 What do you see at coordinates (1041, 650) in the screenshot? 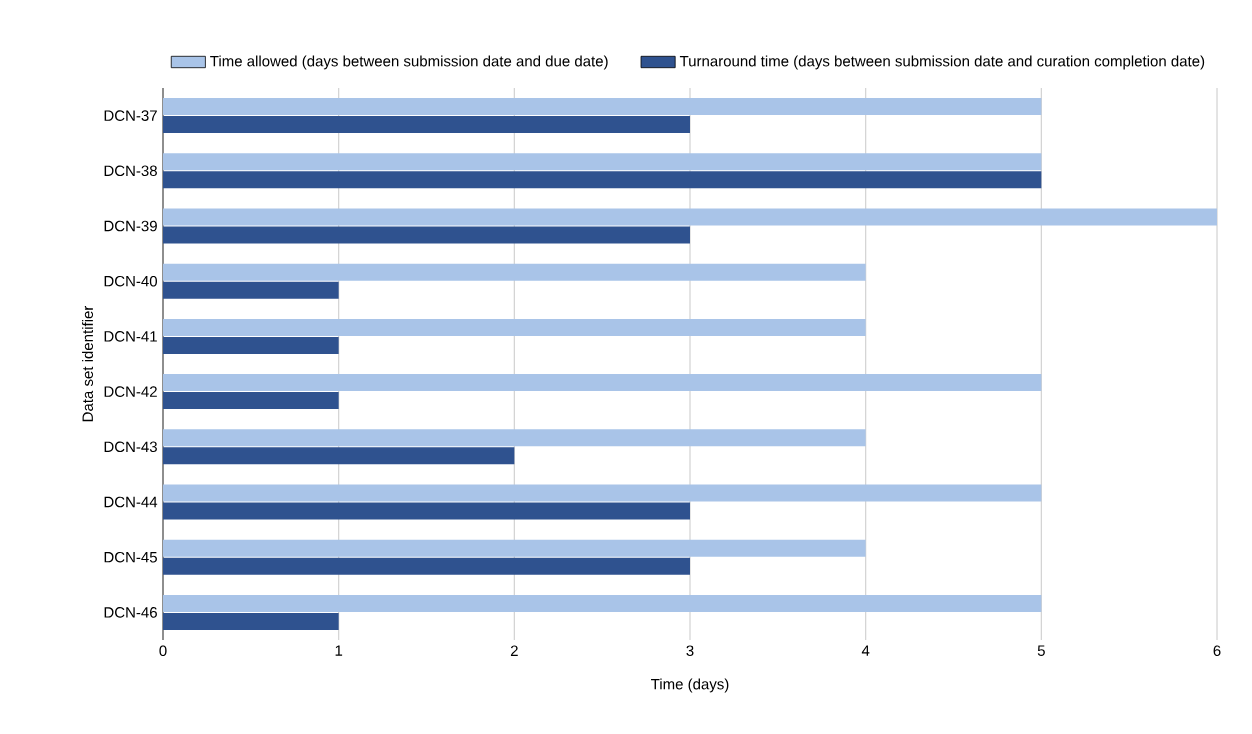
I see `x-tick-label: 5` at bounding box center [1041, 650].